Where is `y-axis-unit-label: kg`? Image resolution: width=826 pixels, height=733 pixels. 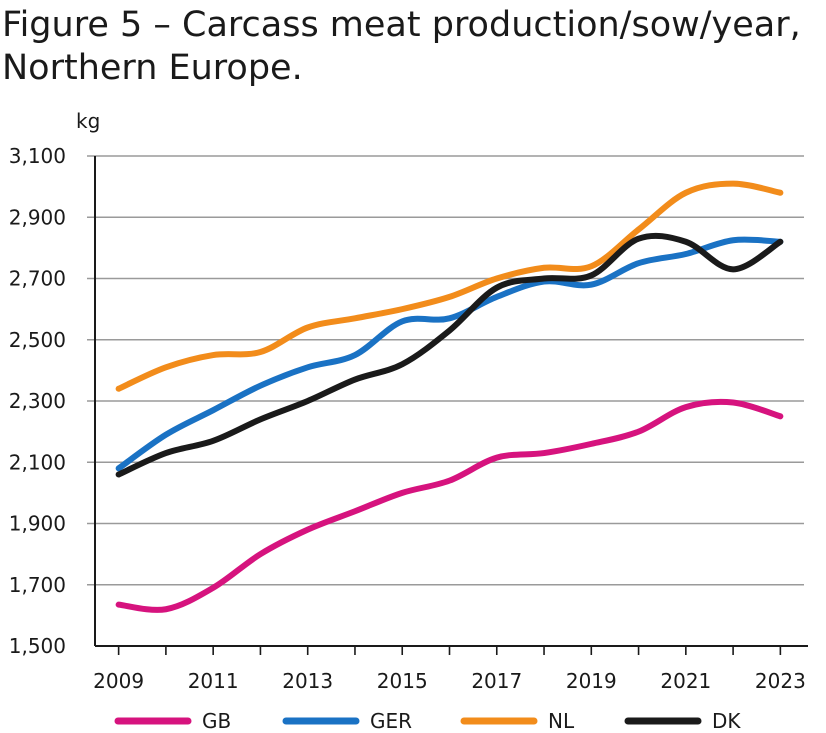 y-axis-unit-label: kg is located at coordinates (88, 121).